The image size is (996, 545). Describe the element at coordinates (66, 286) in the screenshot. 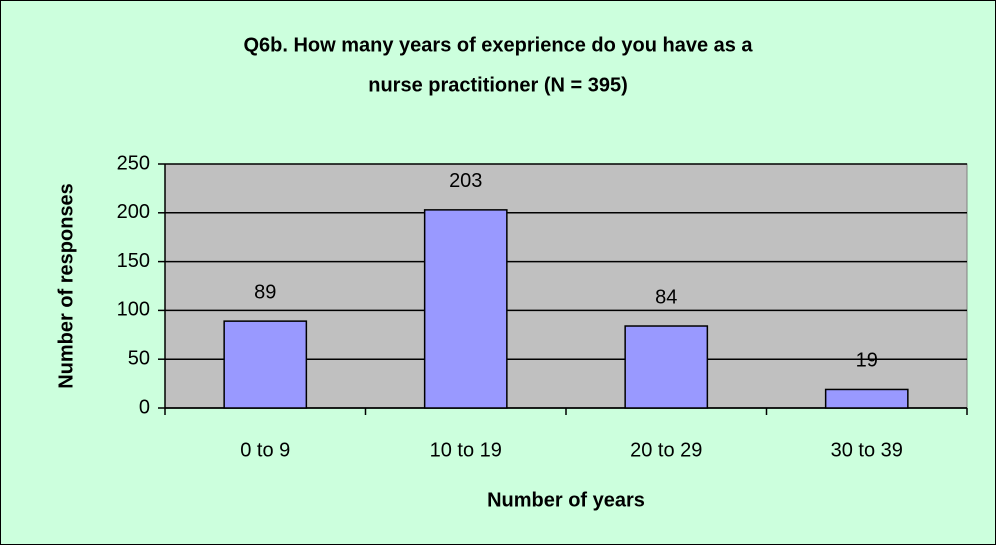

I see `y-axis-label: Number of responses` at that location.